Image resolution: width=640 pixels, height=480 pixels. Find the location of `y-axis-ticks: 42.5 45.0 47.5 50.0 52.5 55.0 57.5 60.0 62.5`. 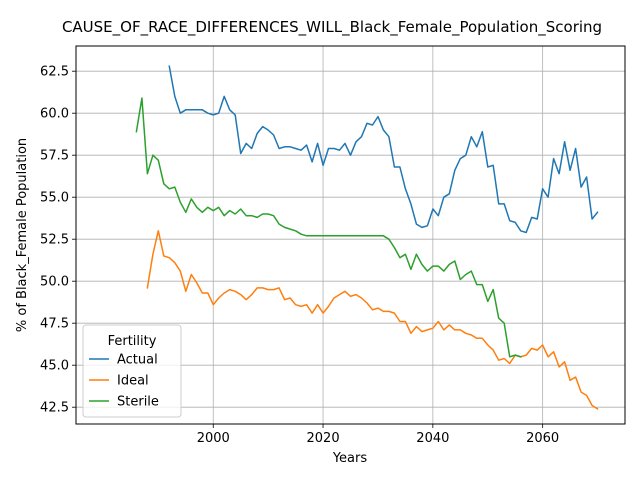

y-axis-ticks: 42.5 45.0 47.5 50.0 52.5 55.0 57.5 60.0 62.5 is located at coordinates (58, 240).